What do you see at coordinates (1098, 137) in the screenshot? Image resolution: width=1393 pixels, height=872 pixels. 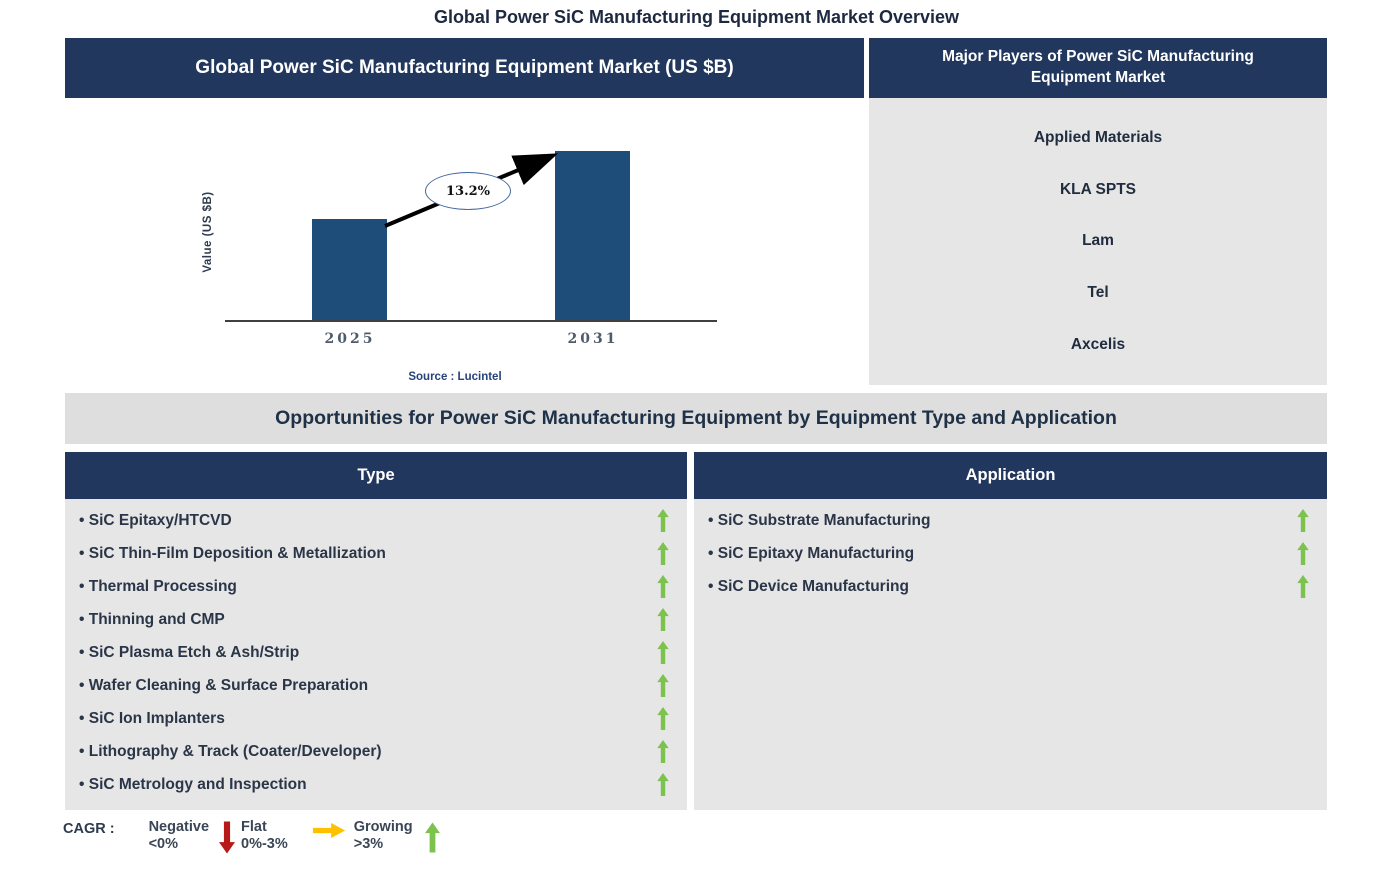 I see `player-name: Applied Materials` at bounding box center [1098, 137].